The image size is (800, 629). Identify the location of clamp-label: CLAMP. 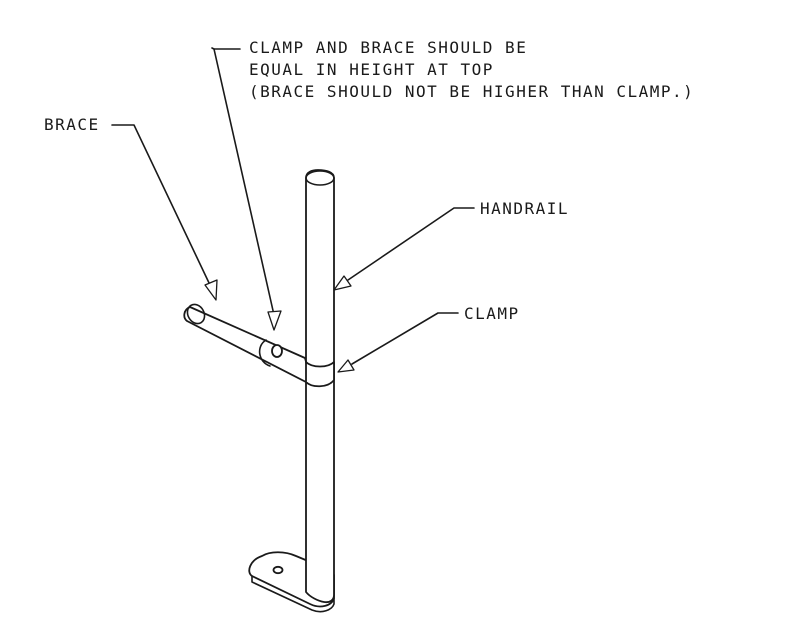
(492, 313).